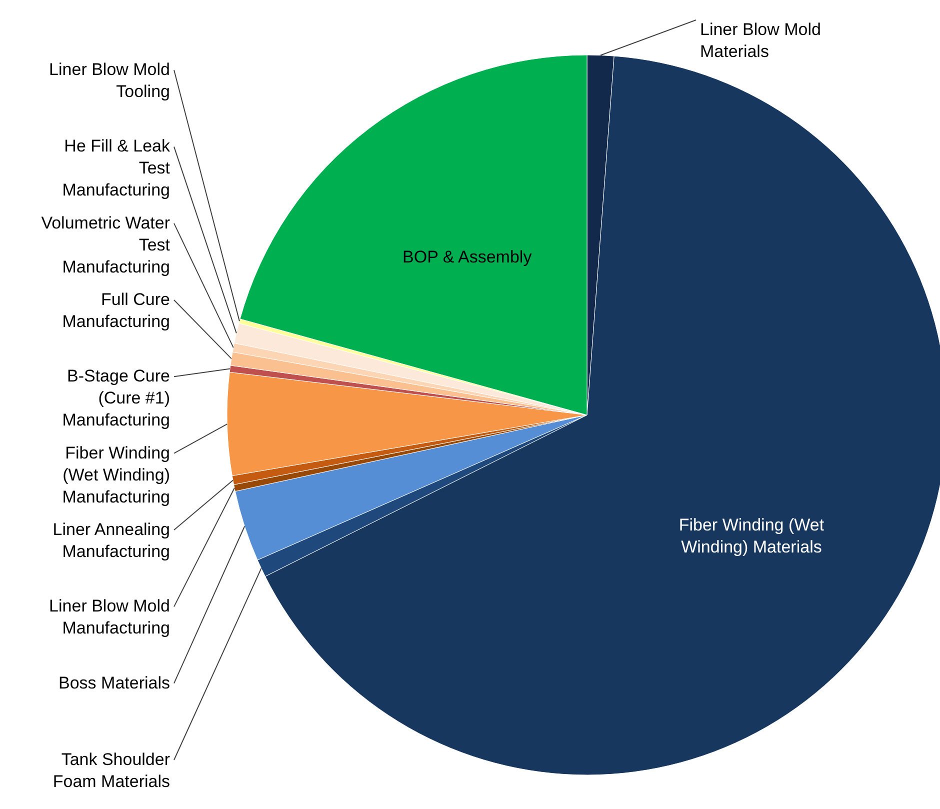 The width and height of the screenshot is (940, 809). I want to click on slice-label: Liner Annealing Manufacturing, so click(111, 540).